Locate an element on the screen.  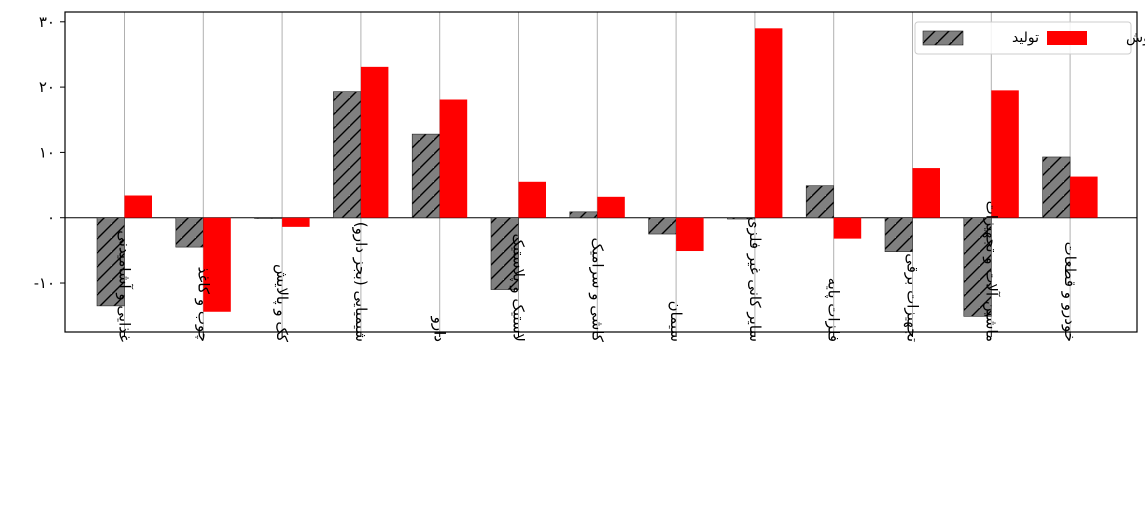
legend: فروش تولید is located at coordinates (1029, 38).